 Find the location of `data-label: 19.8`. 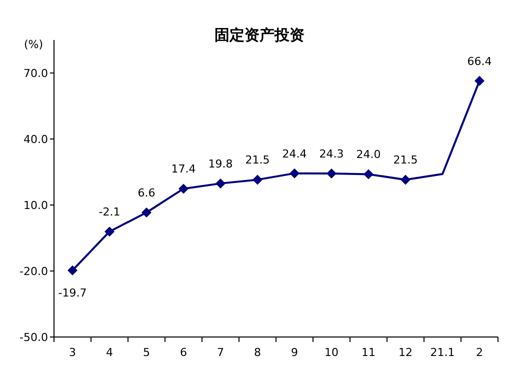

data-label: 19.8 is located at coordinates (220, 163).